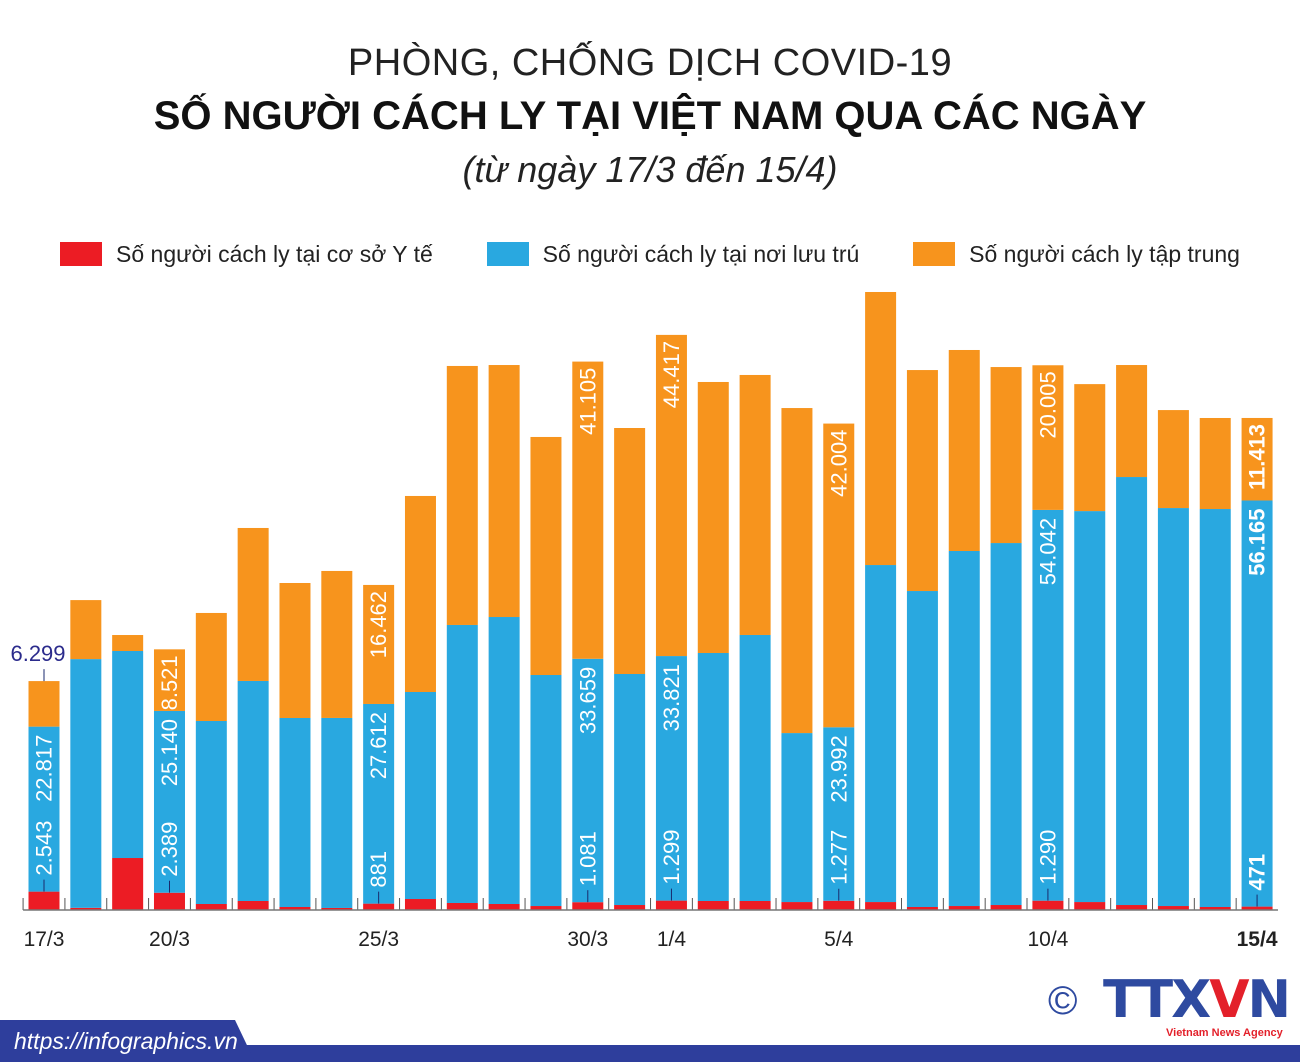  Describe the element at coordinates (650, 1053) in the screenshot. I see `footer-bar` at that location.